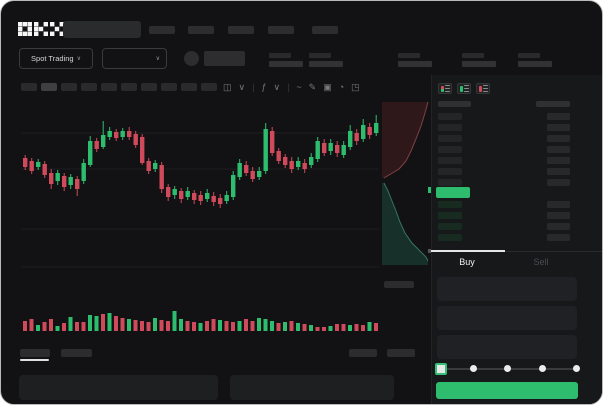 The height and width of the screenshot is (405, 603). What do you see at coordinates (227, 86) in the screenshot?
I see `candlestick-type-icon: ◫` at bounding box center [227, 86].